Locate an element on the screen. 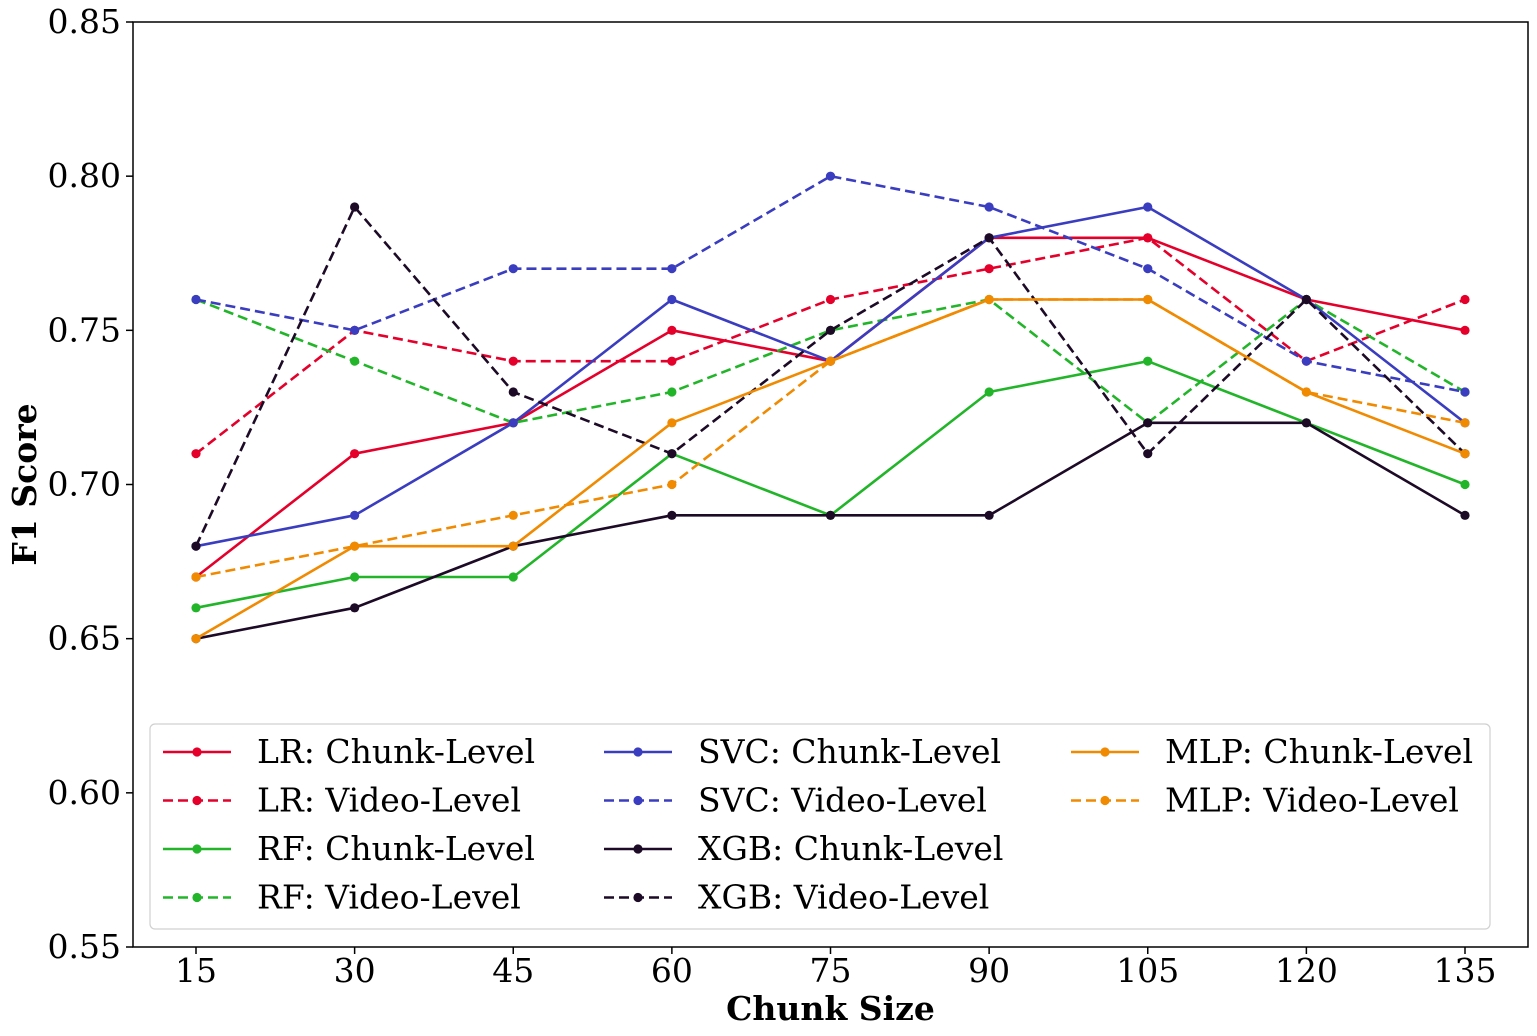 This screenshot has width=1537, height=1036. legend-item: RF: Video-Level is located at coordinates (342, 897).